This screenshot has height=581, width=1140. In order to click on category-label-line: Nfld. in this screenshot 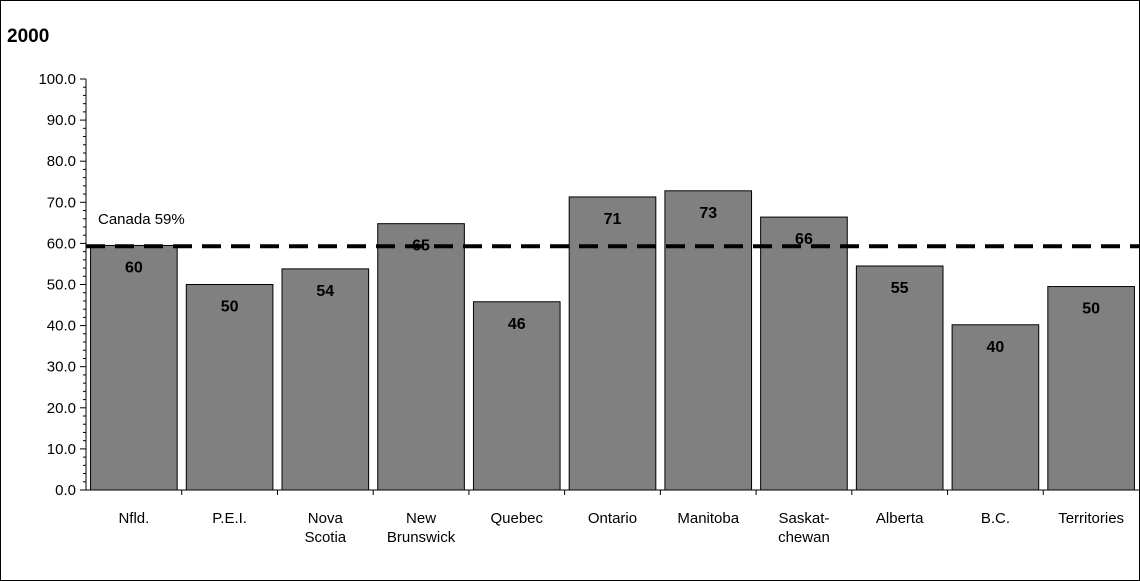, I will do `click(133, 518)`.